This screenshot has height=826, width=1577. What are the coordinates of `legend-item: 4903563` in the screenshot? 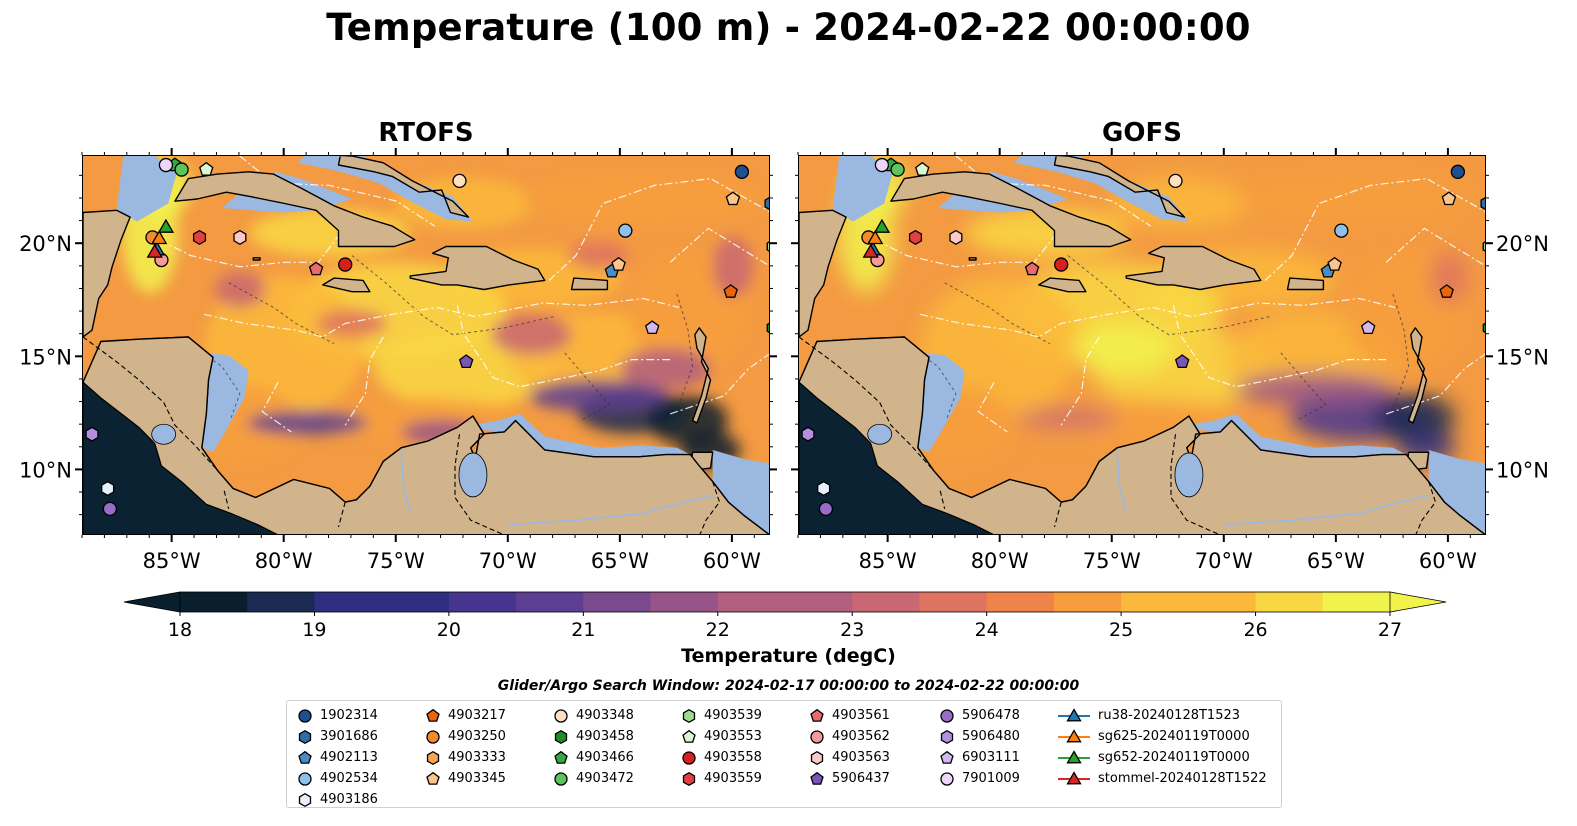 It's located at (849, 757).